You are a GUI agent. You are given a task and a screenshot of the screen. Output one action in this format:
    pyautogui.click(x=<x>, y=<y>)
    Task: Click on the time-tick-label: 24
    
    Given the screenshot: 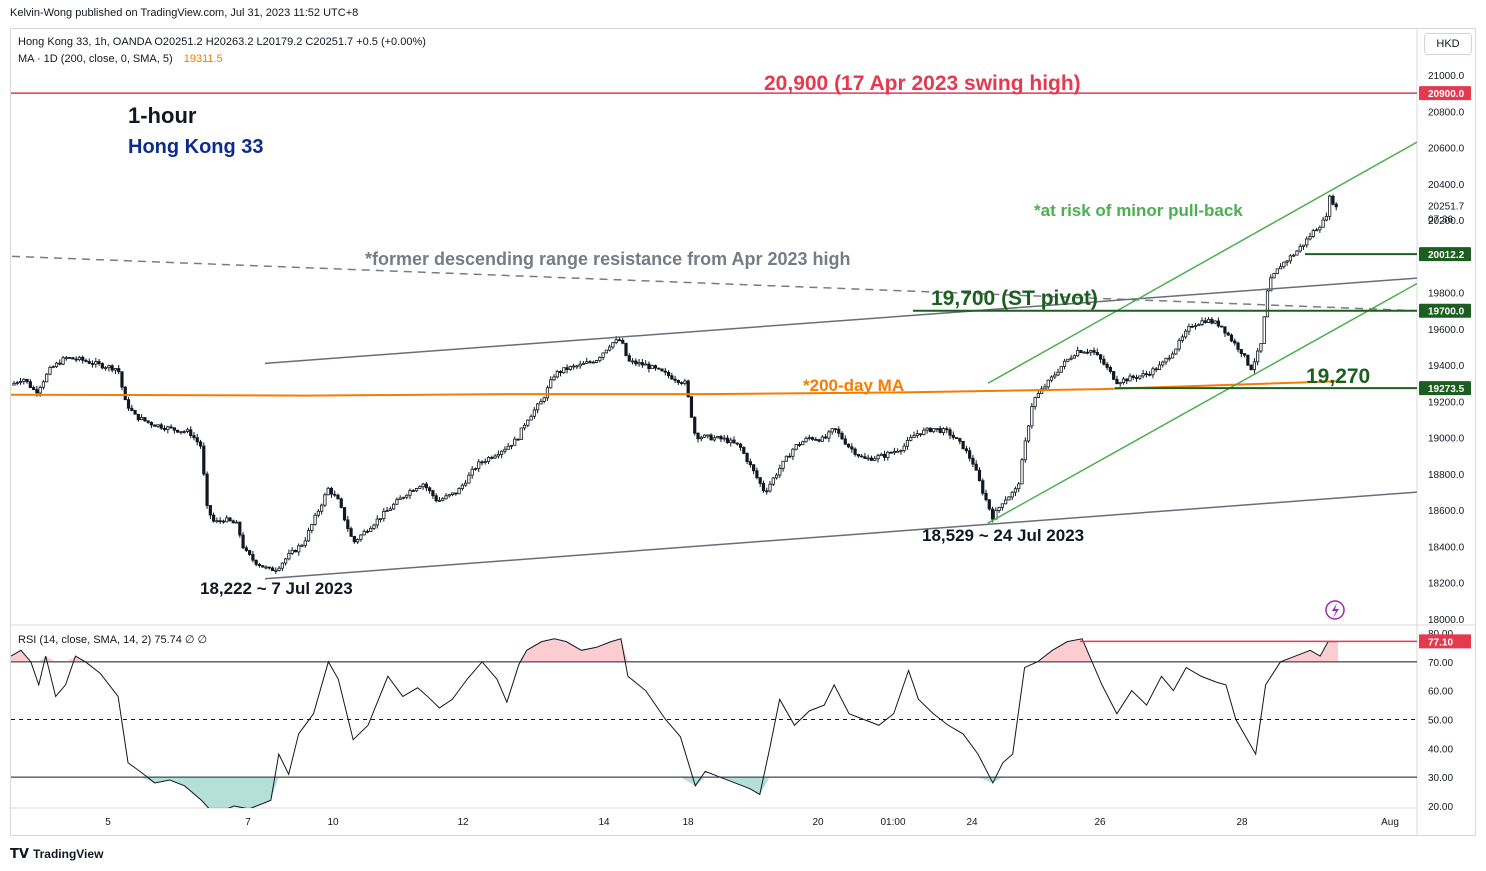 What is the action you would take?
    pyautogui.click(x=972, y=822)
    